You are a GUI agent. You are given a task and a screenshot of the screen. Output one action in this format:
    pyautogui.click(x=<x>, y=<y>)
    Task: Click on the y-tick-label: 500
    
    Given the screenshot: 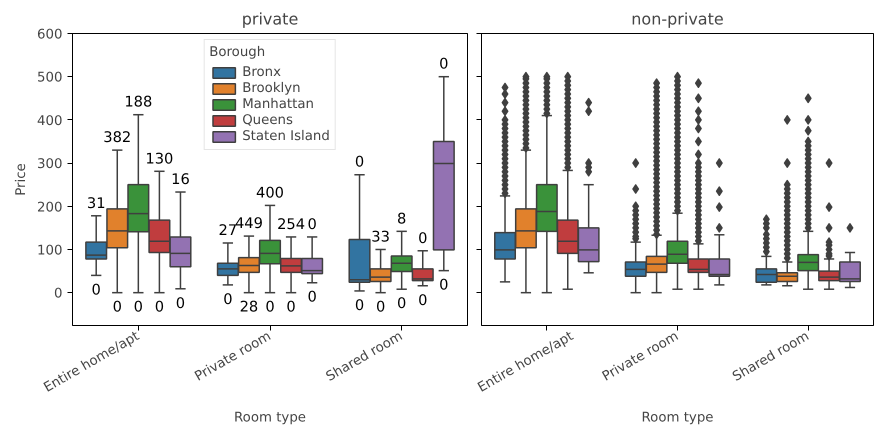 What is the action you would take?
    pyautogui.click(x=50, y=78)
    